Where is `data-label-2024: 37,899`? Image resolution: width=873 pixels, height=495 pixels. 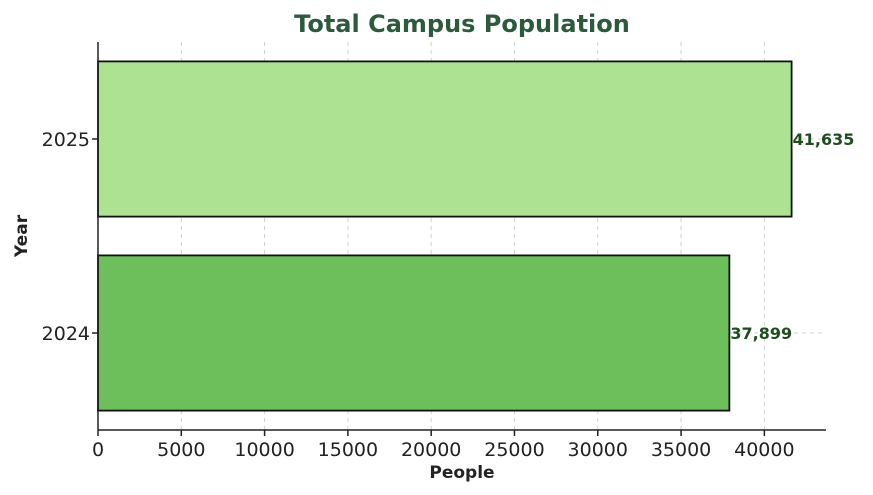
data-label-2024: 37,899 is located at coordinates (761, 333).